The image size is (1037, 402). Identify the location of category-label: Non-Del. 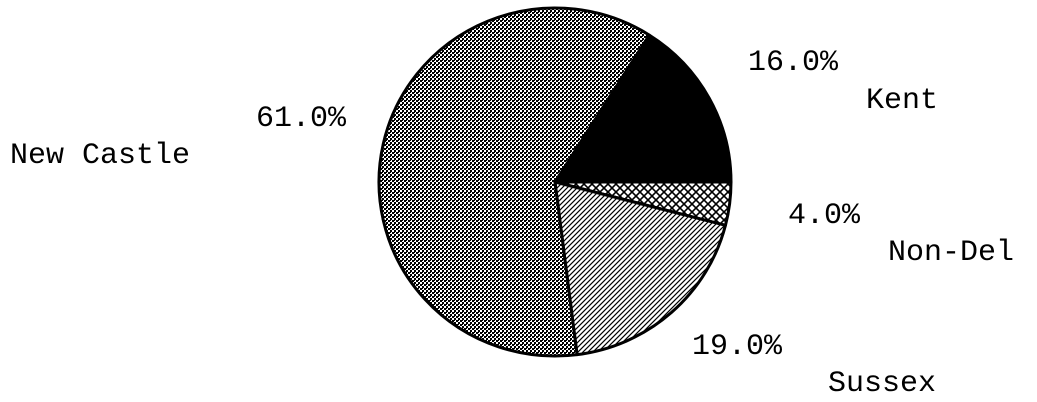
(951, 253).